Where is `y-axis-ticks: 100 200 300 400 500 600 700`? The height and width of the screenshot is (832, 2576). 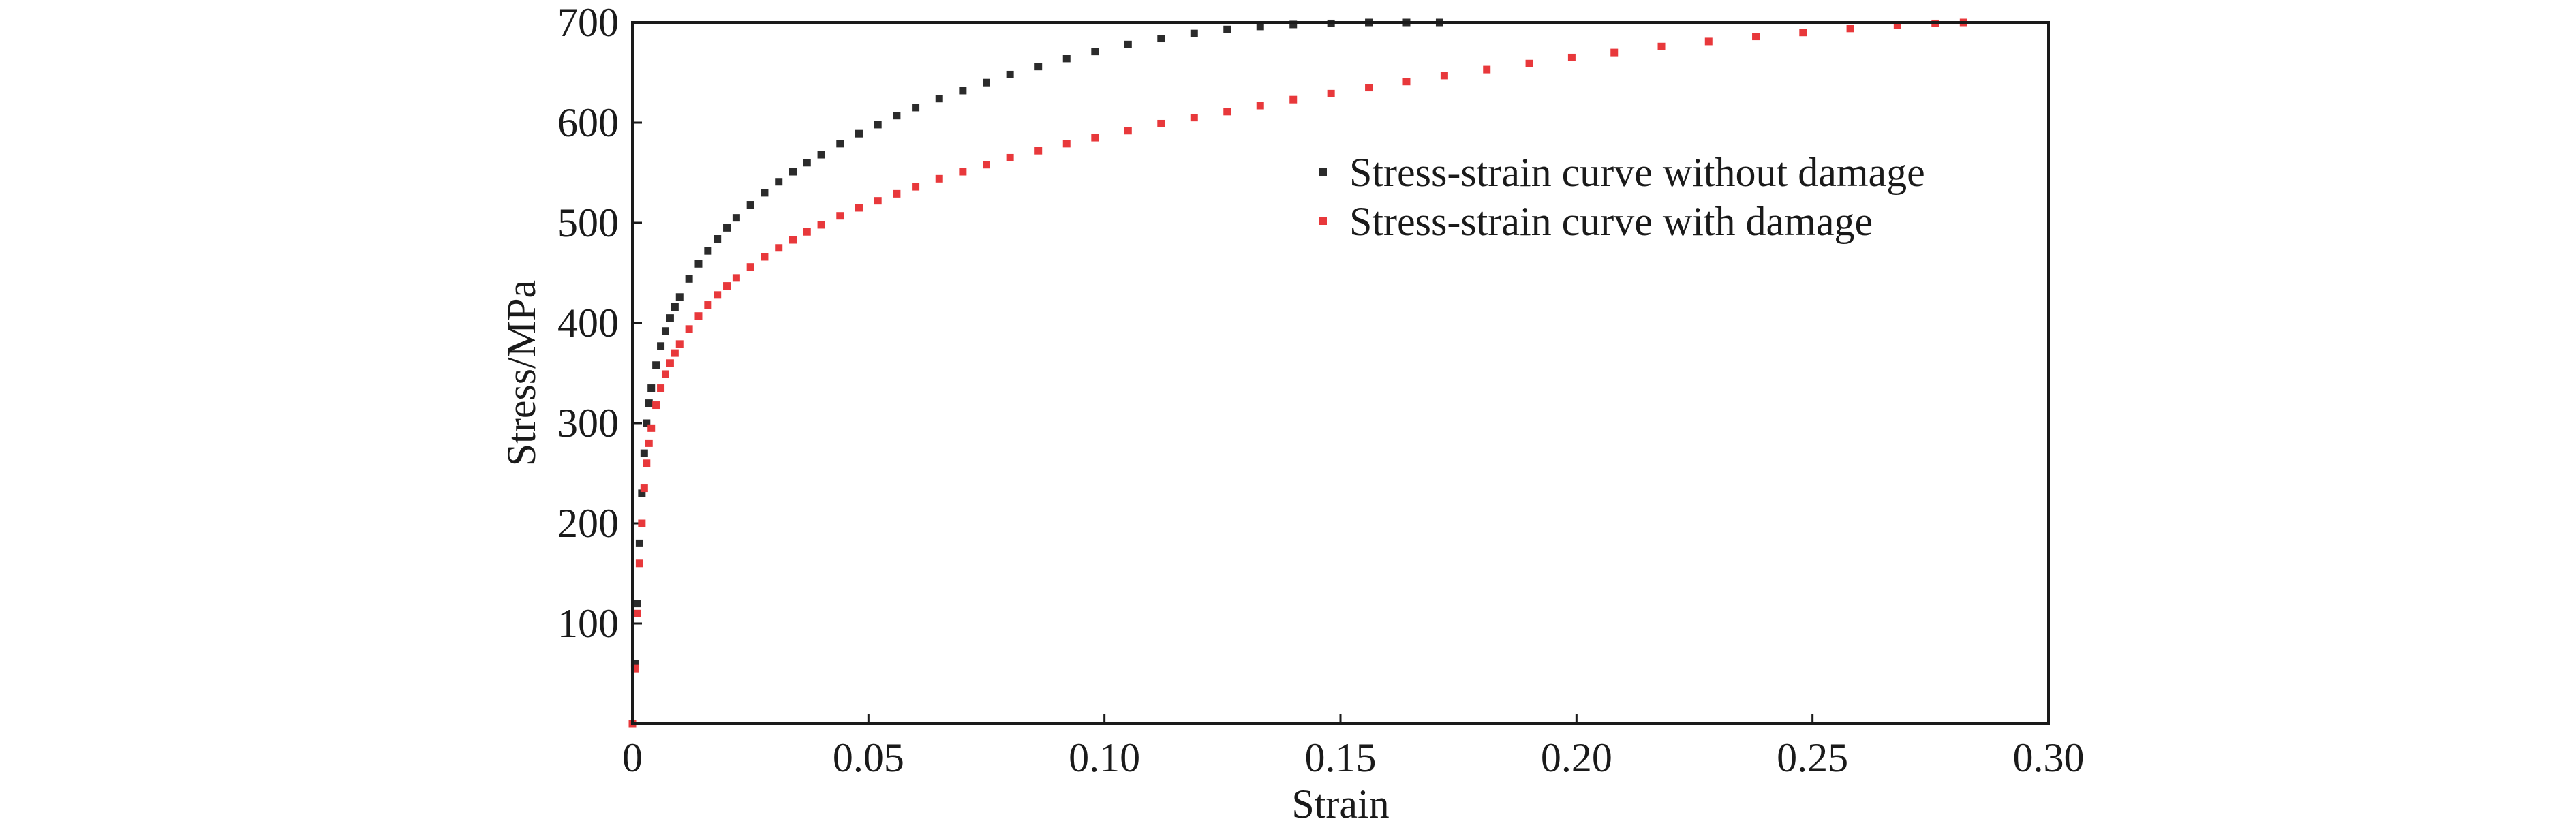 y-axis-ticks: 100 200 300 400 500 600 700 is located at coordinates (599, 323).